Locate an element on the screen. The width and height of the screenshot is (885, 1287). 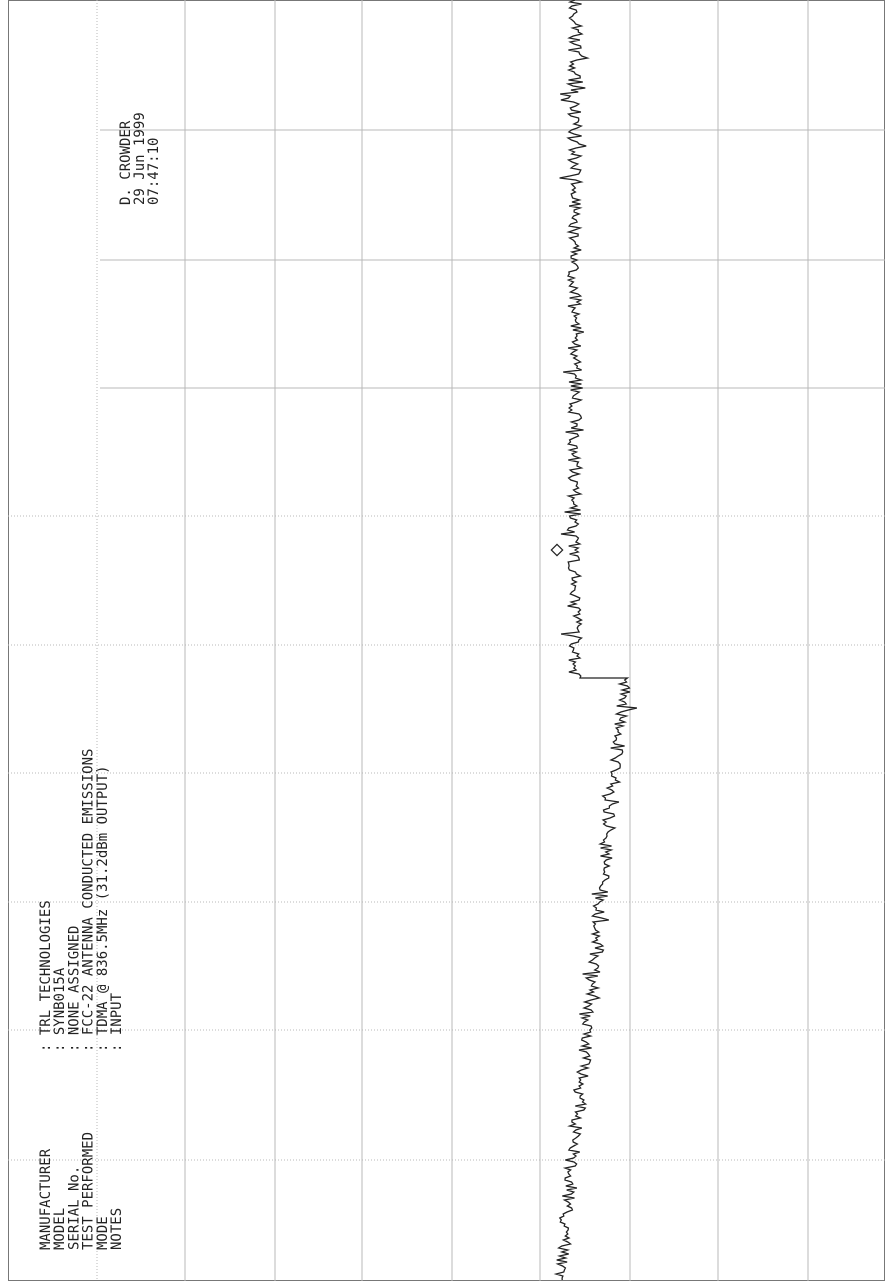
field-label: SERIAL No. is located at coordinates (74, 1208).